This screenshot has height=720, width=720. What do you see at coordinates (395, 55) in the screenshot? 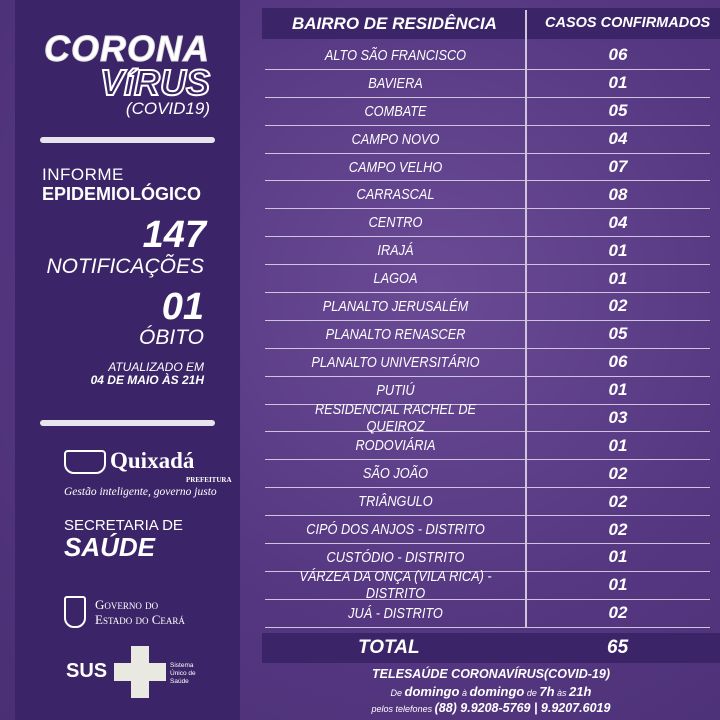
I see `neighborhood-name: ALTO SÃO FRANCISCO` at bounding box center [395, 55].